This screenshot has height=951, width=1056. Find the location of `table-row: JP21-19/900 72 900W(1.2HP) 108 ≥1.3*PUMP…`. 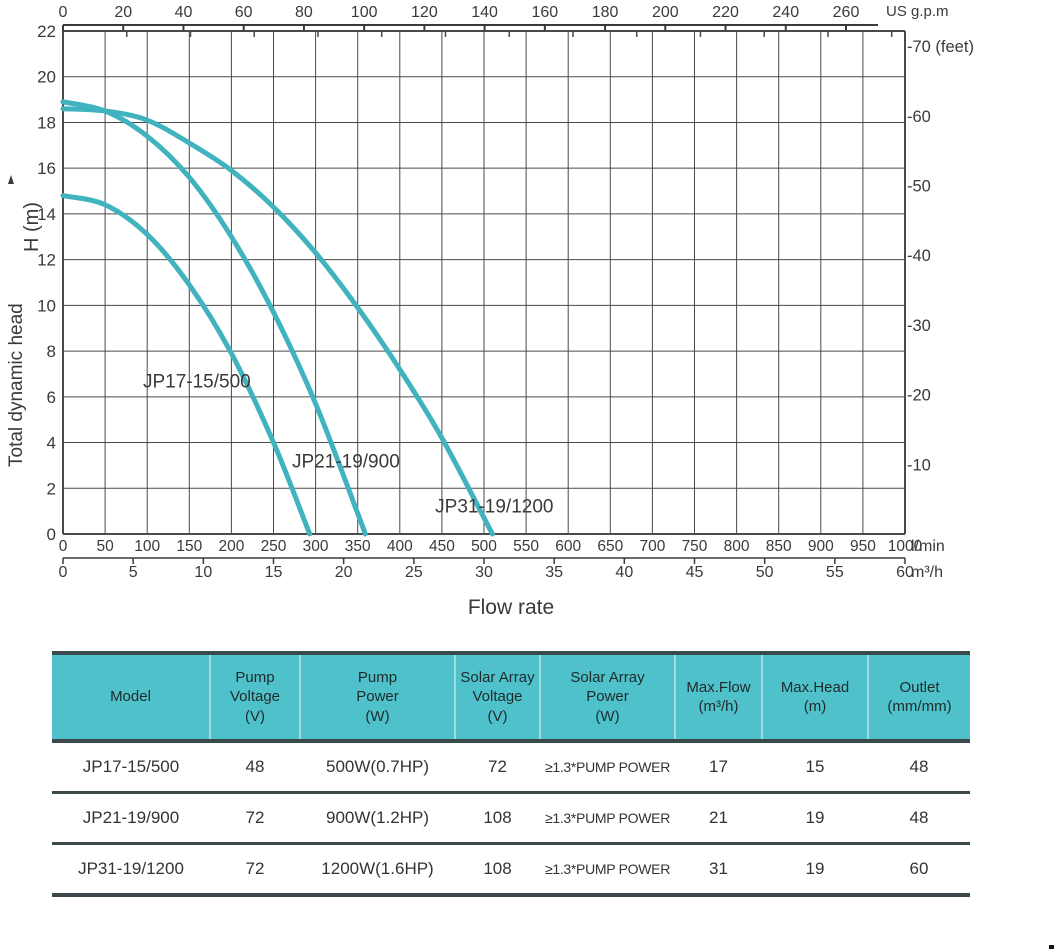

table-row: JP21-19/900 72 900W(1.2HP) 108 ≥1.3*PUMP… is located at coordinates (511, 818).